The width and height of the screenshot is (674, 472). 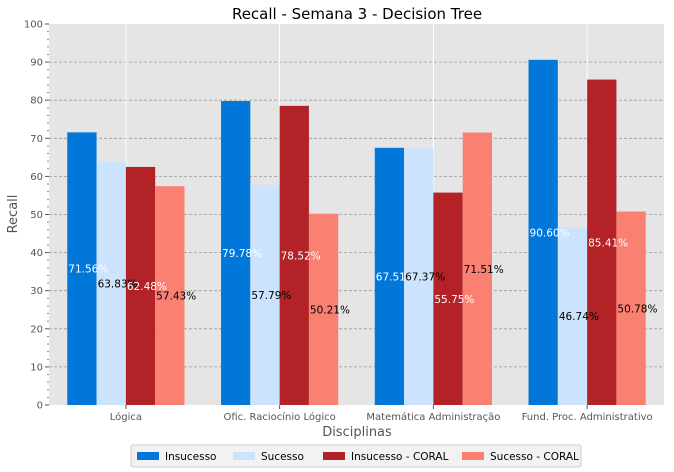 I want to click on bar-data-label: 57.79%, so click(x=271, y=296).